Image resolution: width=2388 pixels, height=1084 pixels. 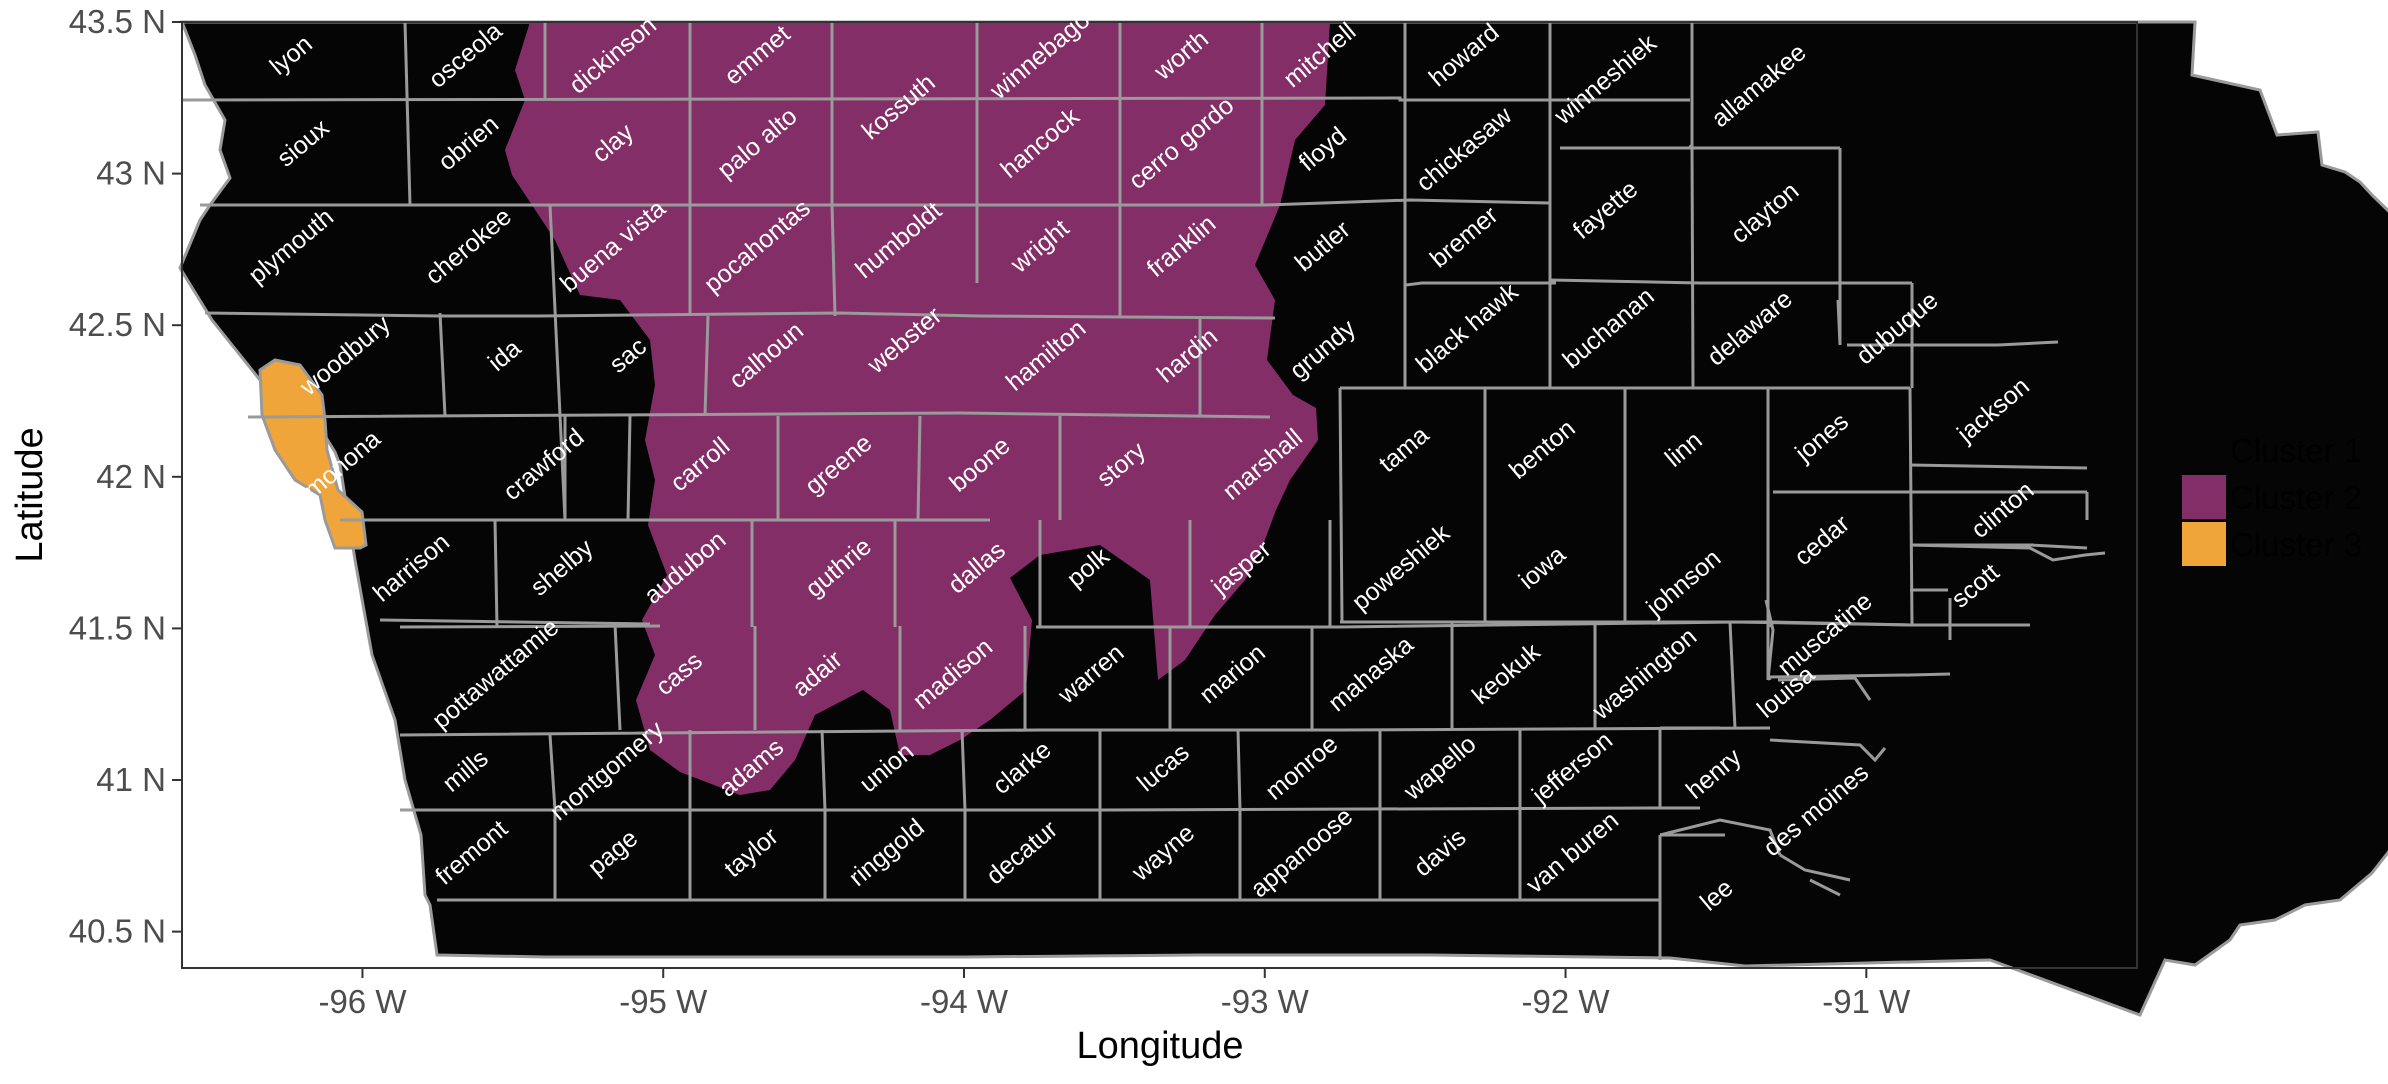 What do you see at coordinates (30, 494) in the screenshot?
I see `y-axis-title: Latitude` at bounding box center [30, 494].